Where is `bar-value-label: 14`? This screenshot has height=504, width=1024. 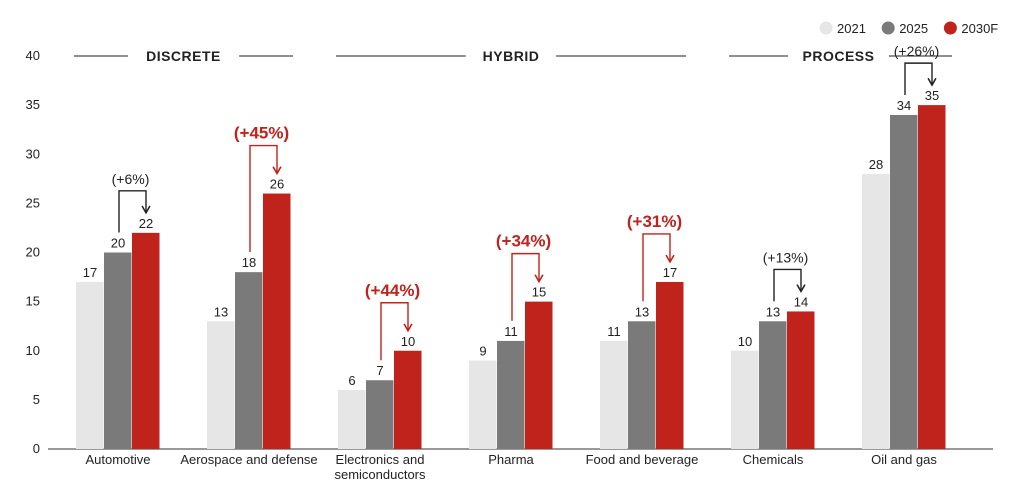
bar-value-label: 14 is located at coordinates (801, 301).